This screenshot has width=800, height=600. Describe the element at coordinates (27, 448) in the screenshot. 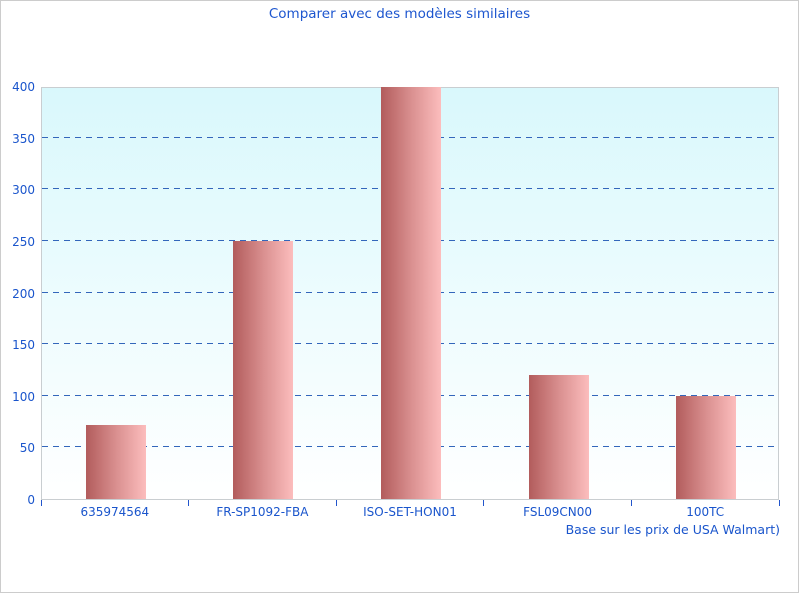

I see `y-tick-label: 50` at that location.